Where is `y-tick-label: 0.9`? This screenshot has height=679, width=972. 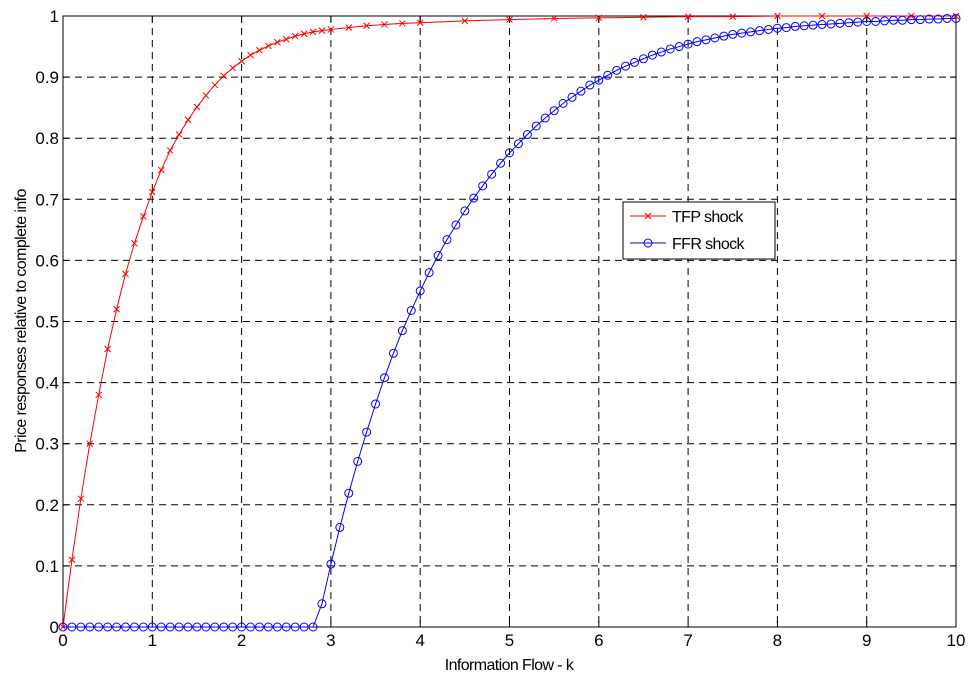 y-tick-label: 0.9 is located at coordinates (47, 77).